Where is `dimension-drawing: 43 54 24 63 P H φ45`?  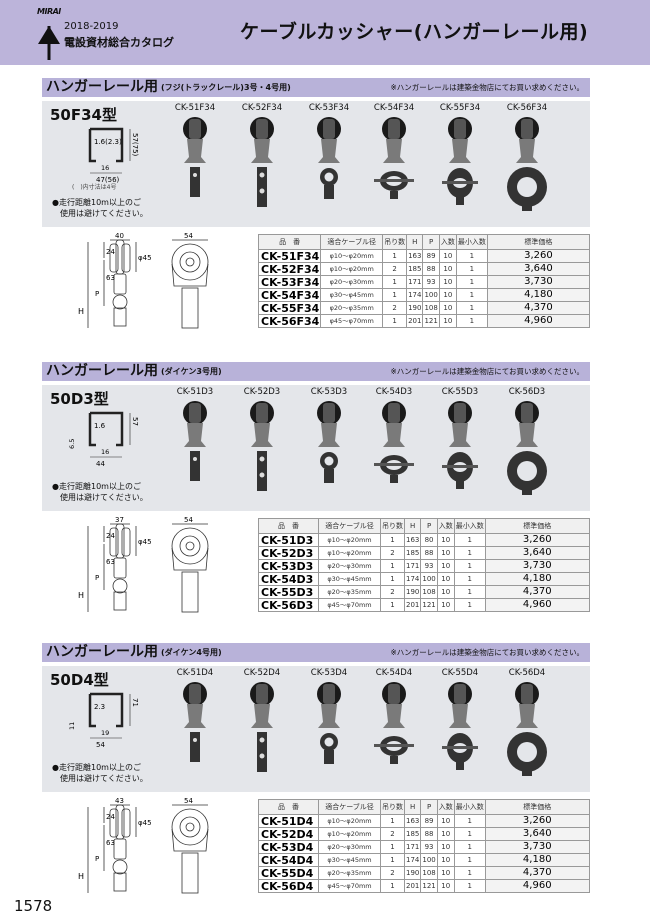 dimension-drawing: 43 54 24 63 P H φ45 is located at coordinates (143, 845).